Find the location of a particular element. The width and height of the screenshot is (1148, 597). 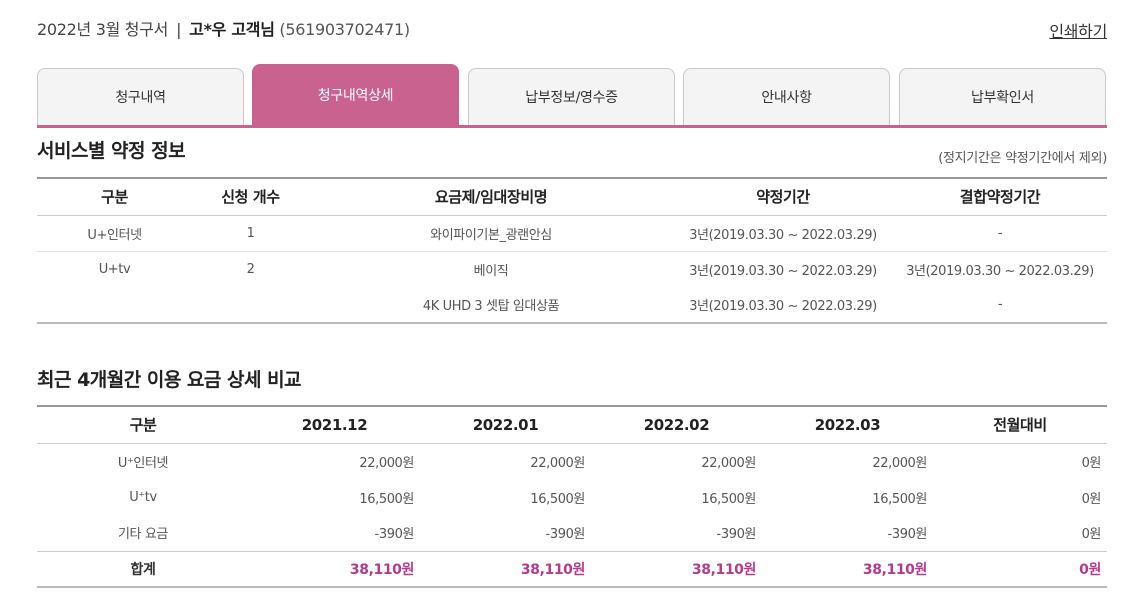

contract-note: (정지기간은 약정기간에서 제외) is located at coordinates (1022, 158).